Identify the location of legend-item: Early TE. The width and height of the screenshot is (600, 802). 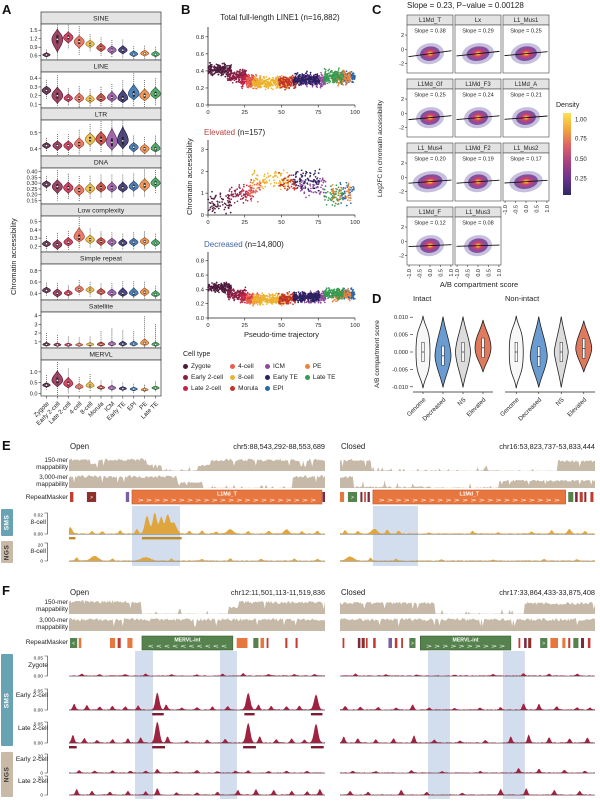
(281, 377).